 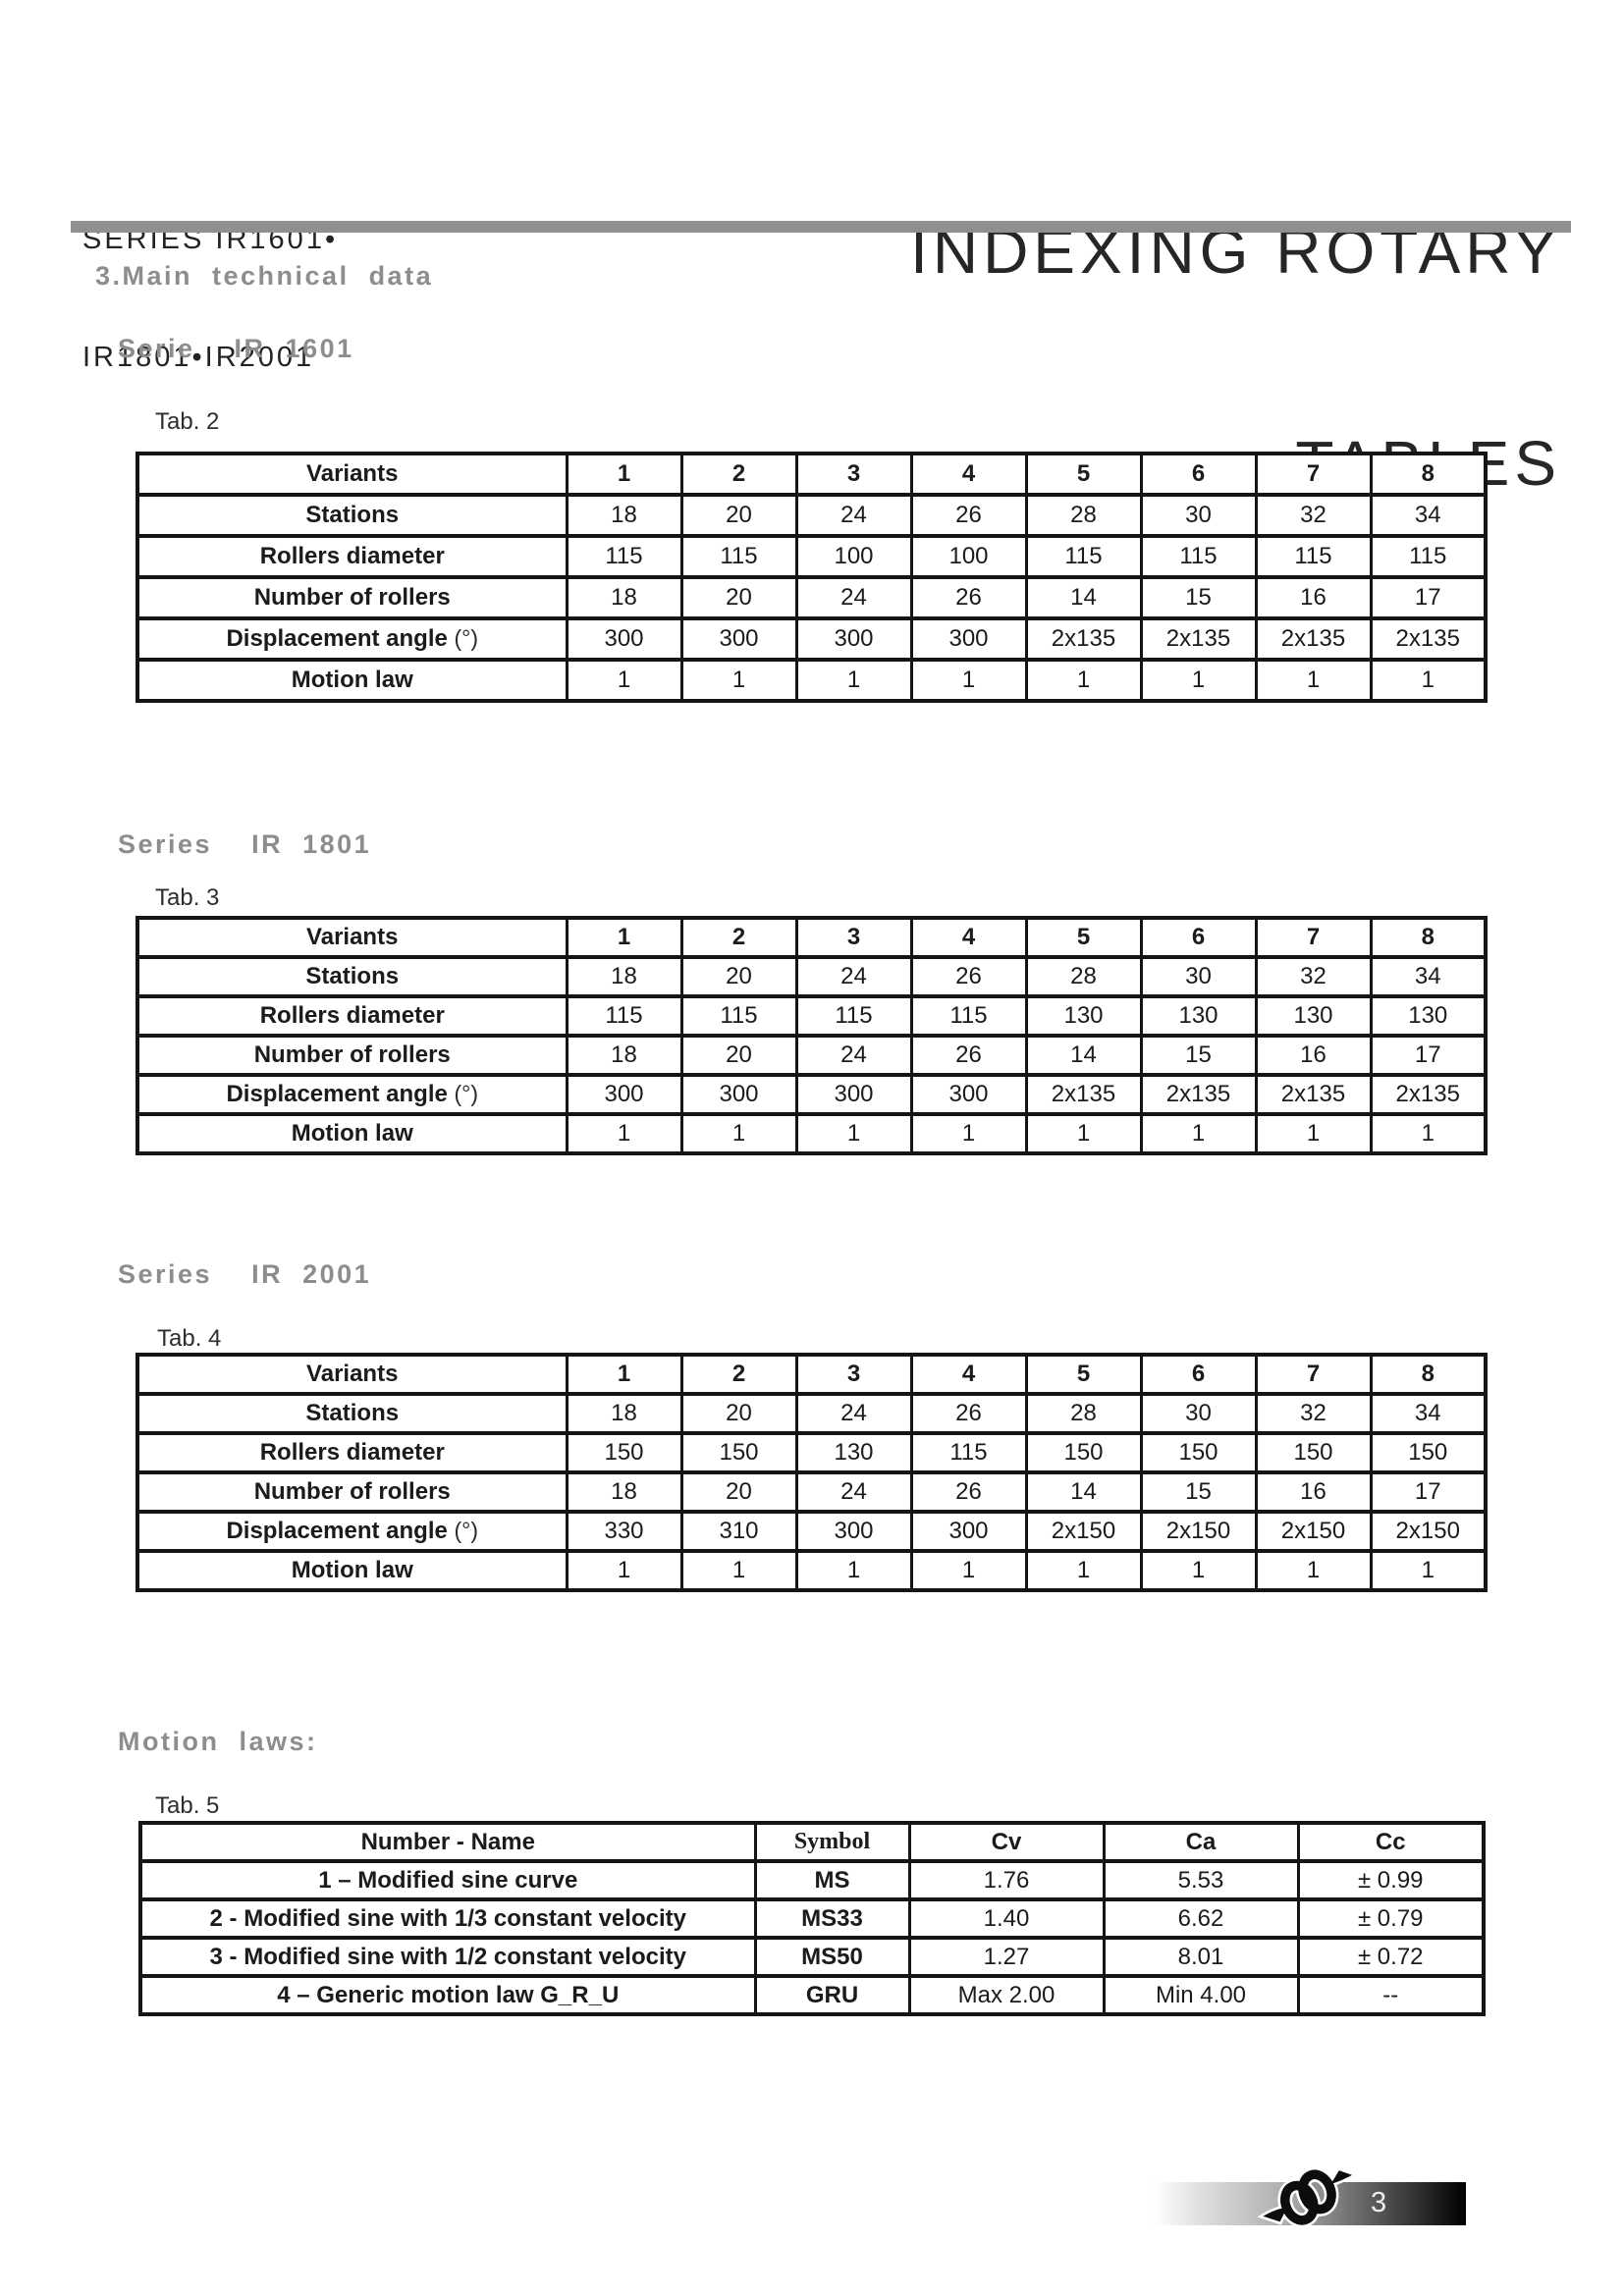 I want to click on value-cell: 14, so click(x=1083, y=598).